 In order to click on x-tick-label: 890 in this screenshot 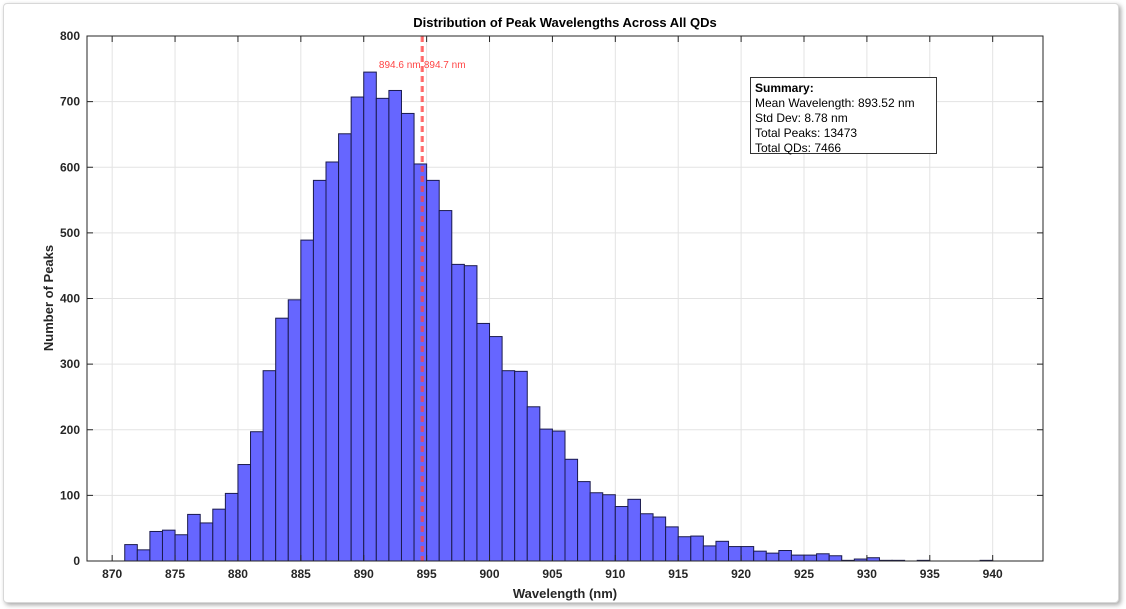, I will do `click(364, 574)`.